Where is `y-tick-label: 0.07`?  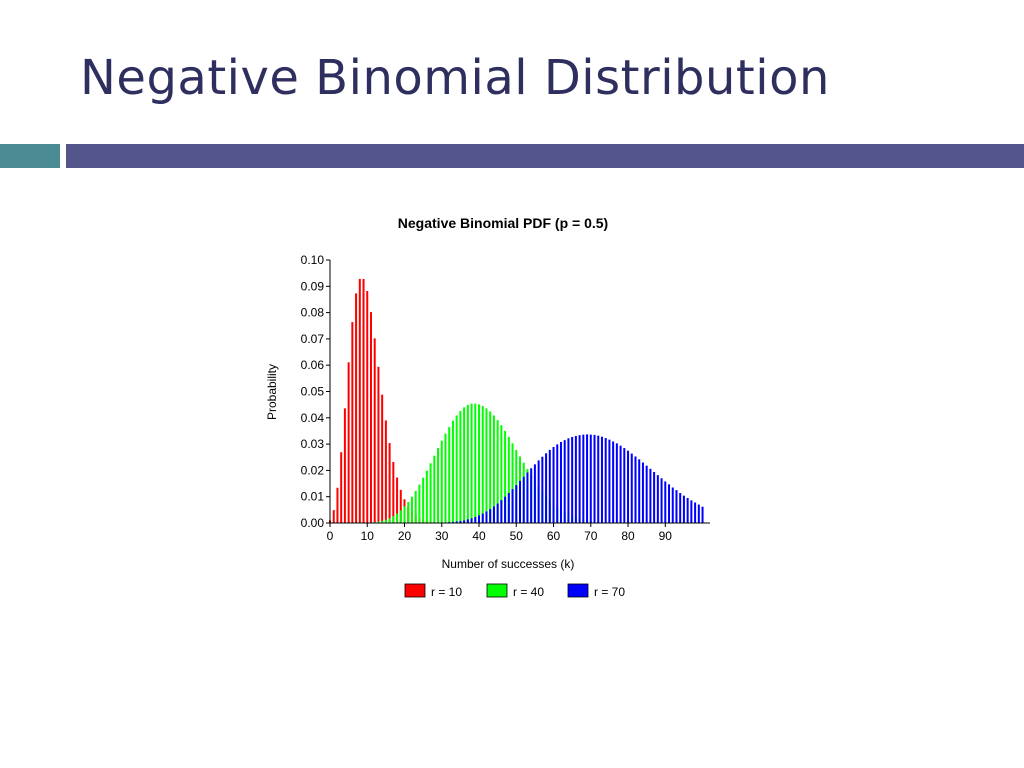
y-tick-label: 0.07 is located at coordinates (313, 339).